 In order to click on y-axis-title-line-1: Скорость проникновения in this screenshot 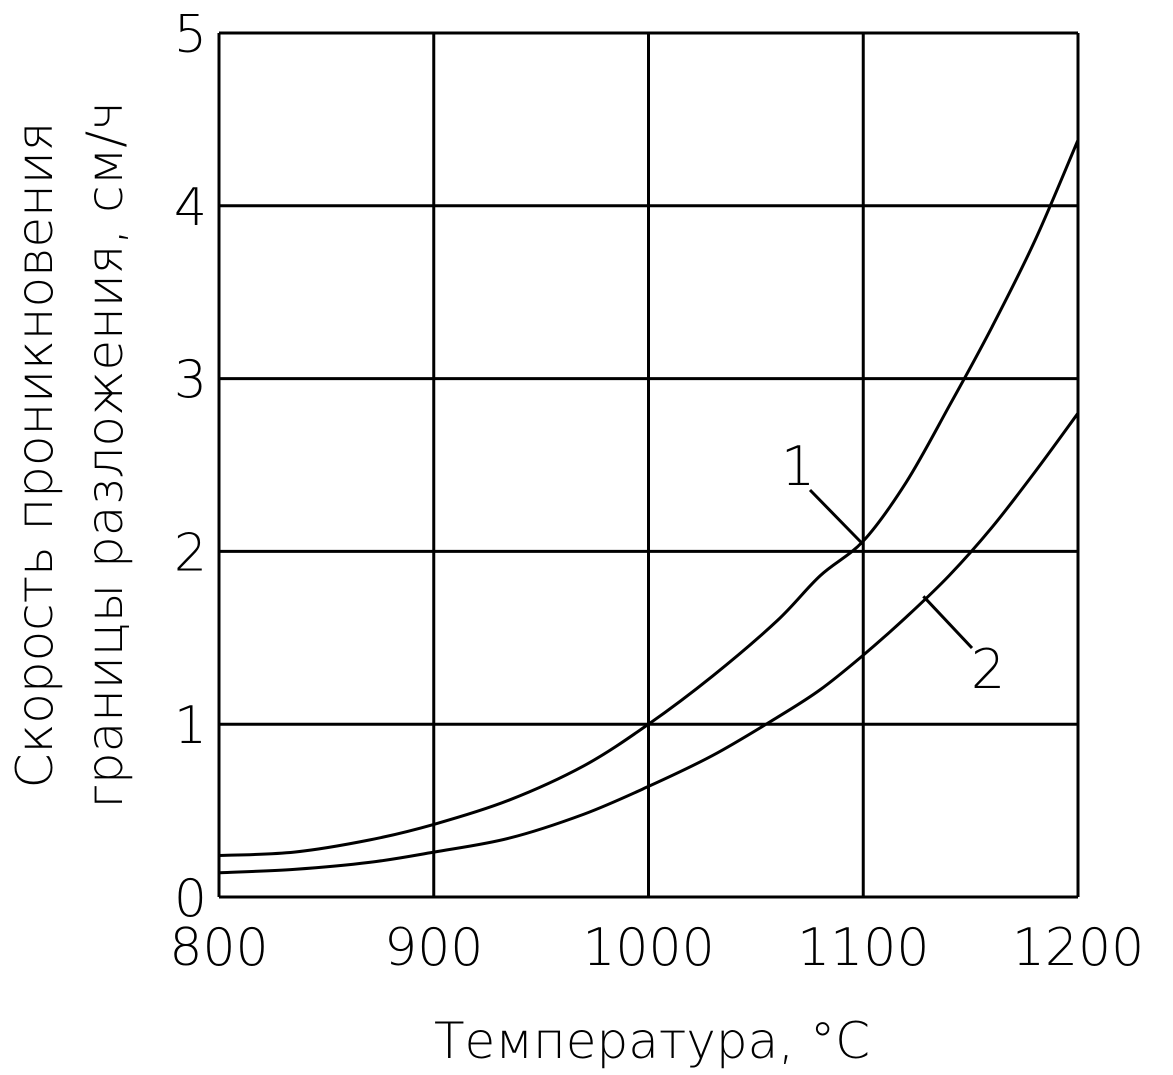, I will do `click(35, 455)`.